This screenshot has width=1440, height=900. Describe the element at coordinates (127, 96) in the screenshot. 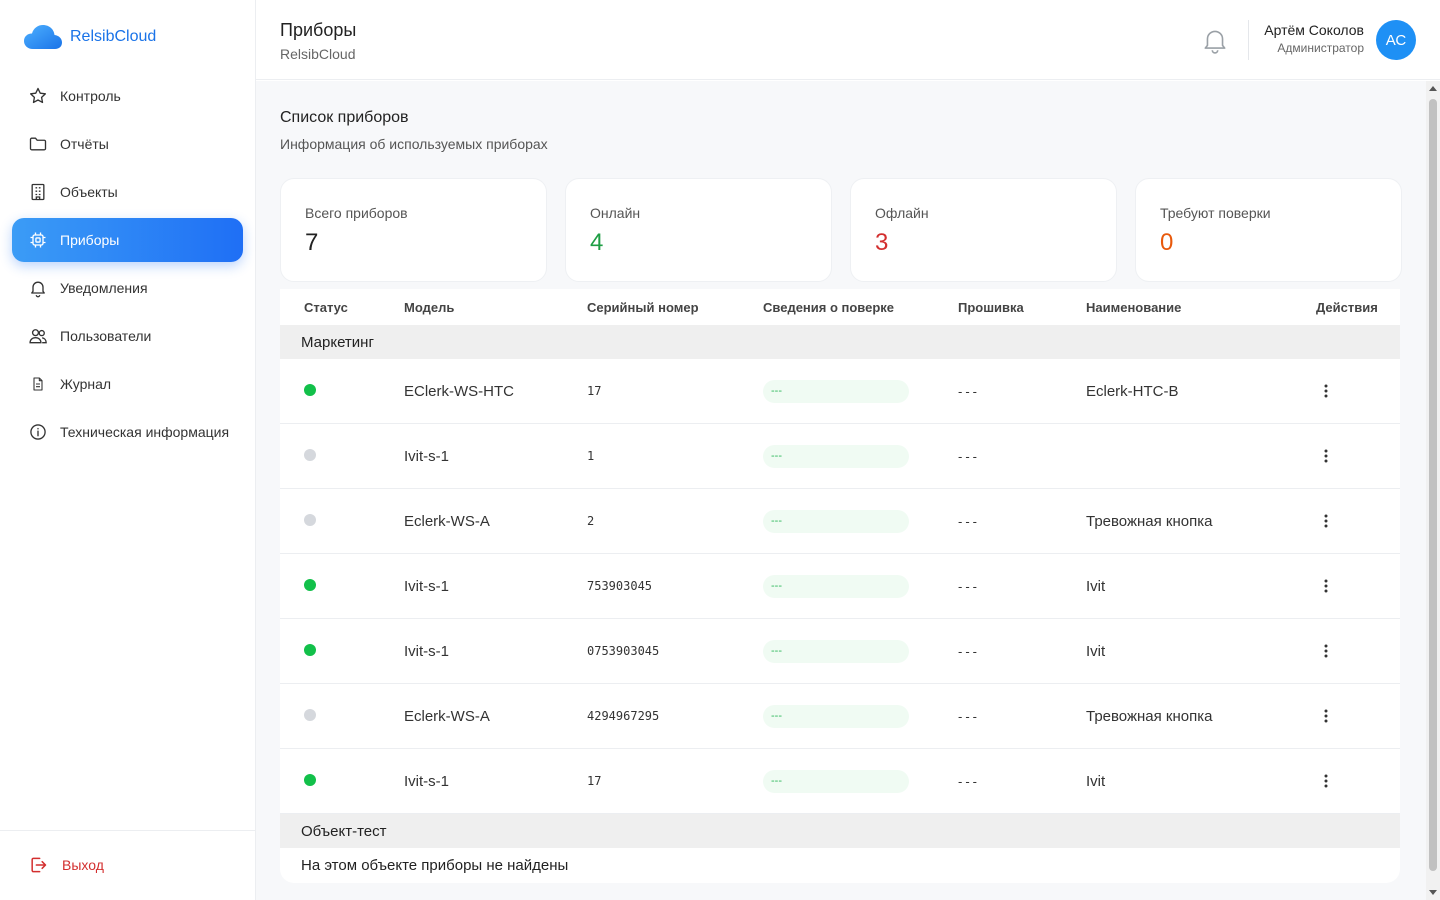

I see `sidebar-item-control: Контроль` at that location.